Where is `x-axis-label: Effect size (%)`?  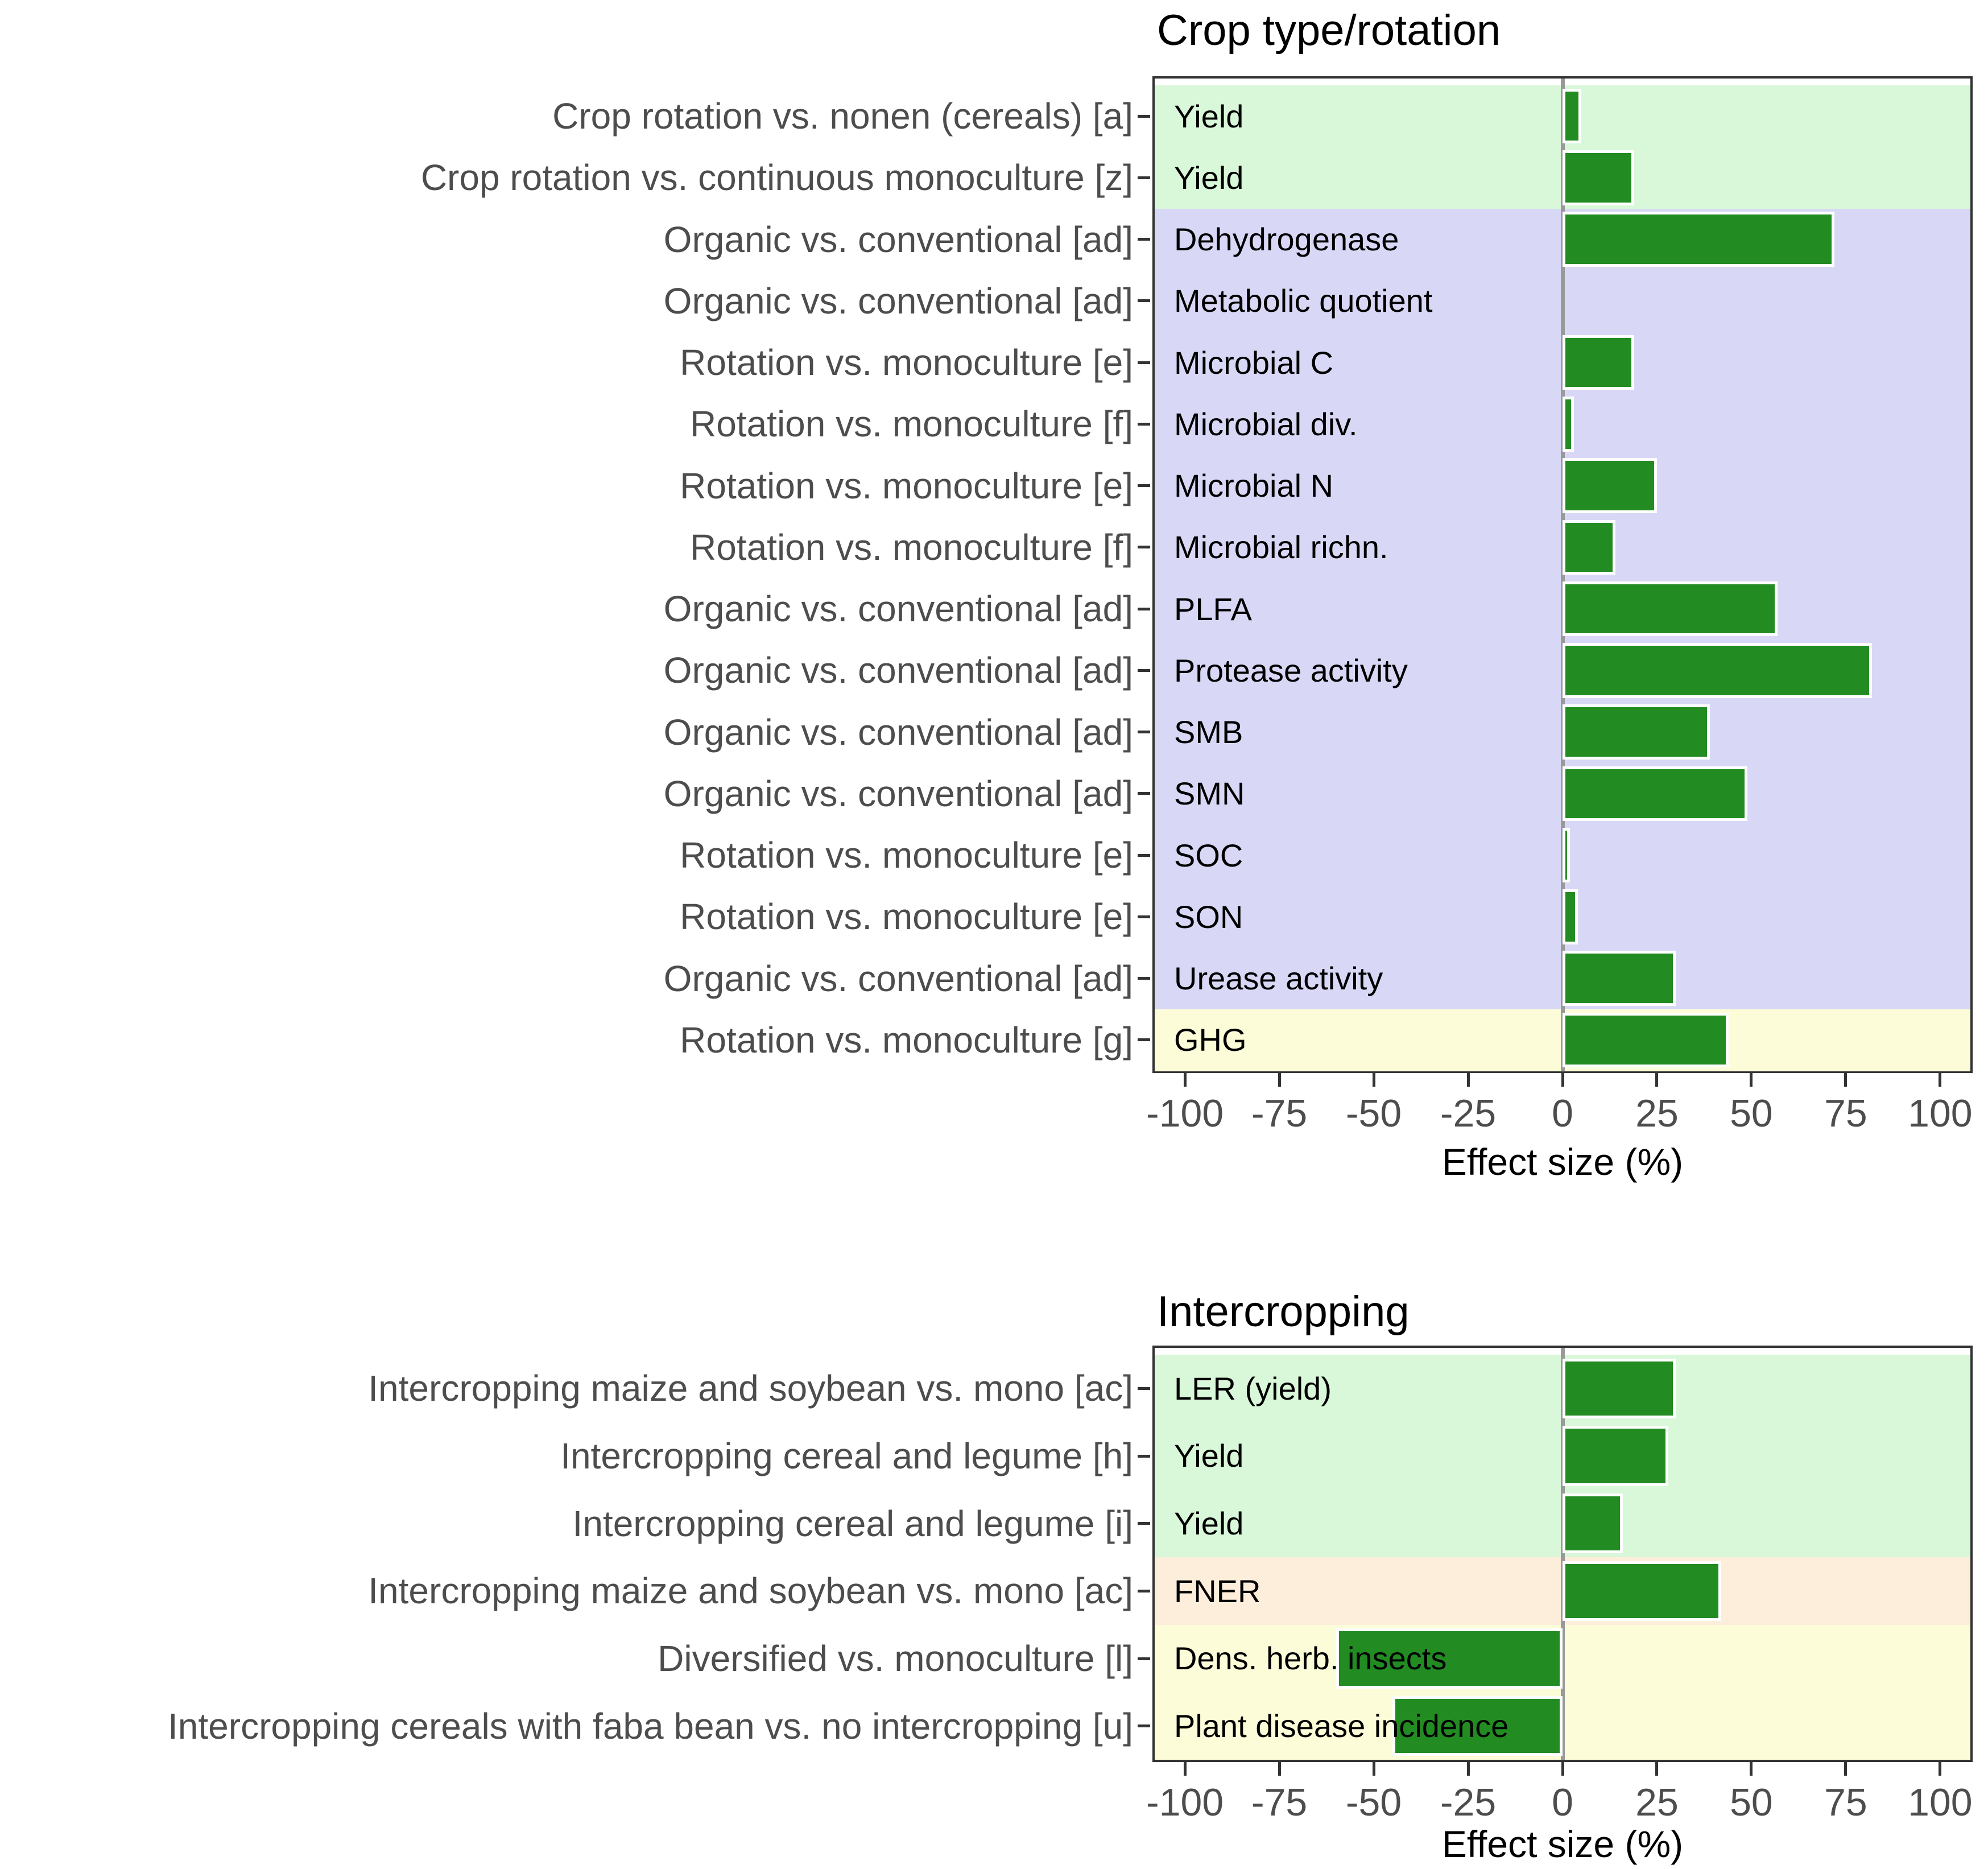
x-axis-label: Effect size (%) is located at coordinates (1563, 1162).